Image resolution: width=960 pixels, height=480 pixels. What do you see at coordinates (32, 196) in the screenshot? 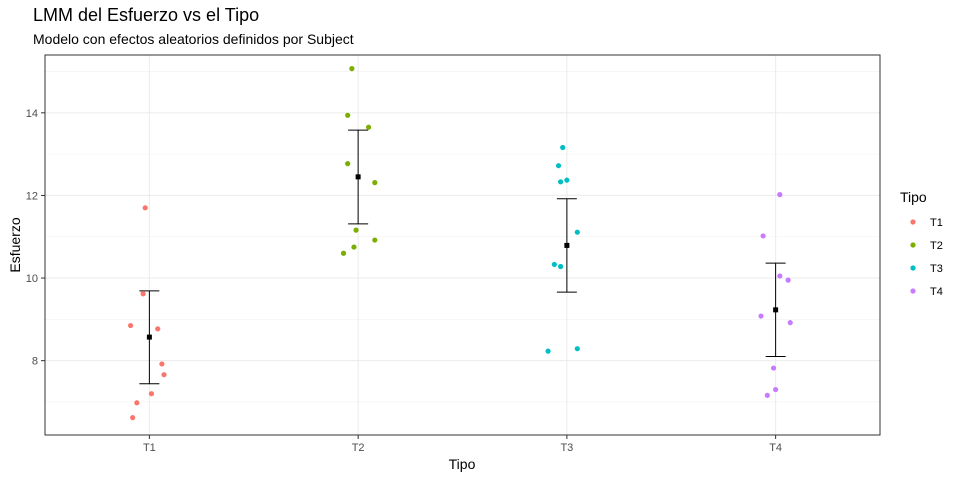
I see `y-tick-label: 12` at bounding box center [32, 196].